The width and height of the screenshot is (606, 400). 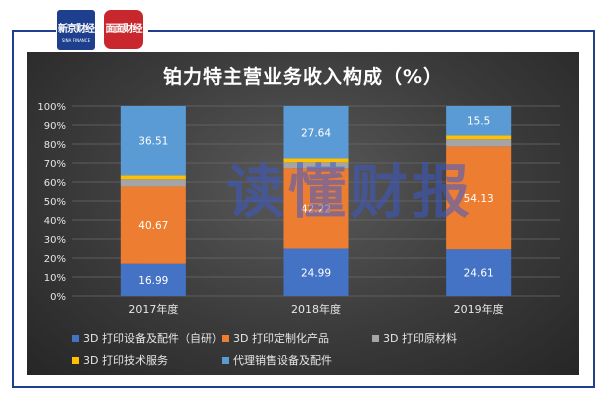 I want to click on data-label: 27.64, so click(x=316, y=133).